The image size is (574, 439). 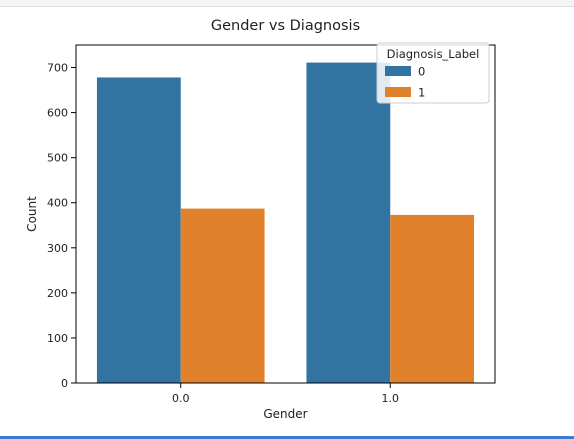 What do you see at coordinates (421, 93) in the screenshot?
I see `legend-label-1: 1` at bounding box center [421, 93].